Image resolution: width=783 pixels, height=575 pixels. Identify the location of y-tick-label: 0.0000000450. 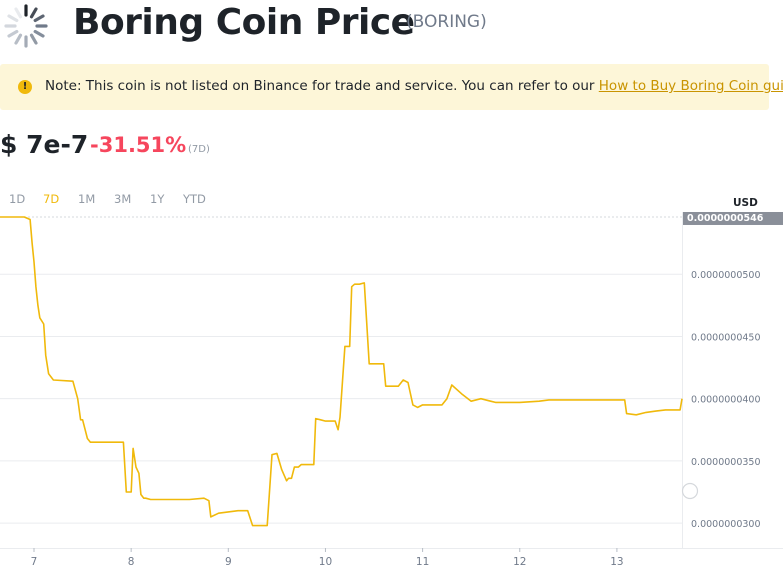
(726, 337).